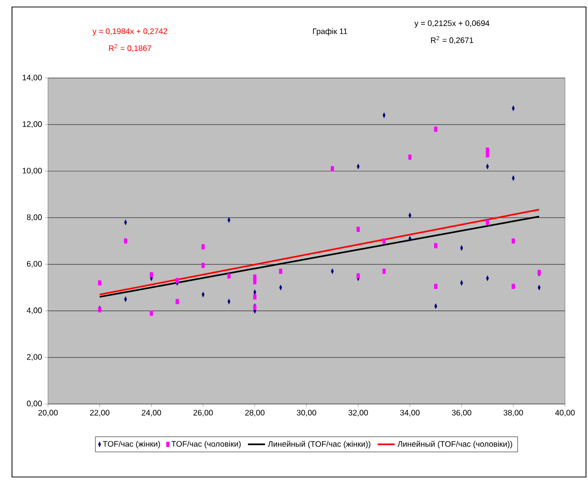  What do you see at coordinates (462, 413) in the screenshot?
I see `x-tick-label: 36,00` at bounding box center [462, 413].